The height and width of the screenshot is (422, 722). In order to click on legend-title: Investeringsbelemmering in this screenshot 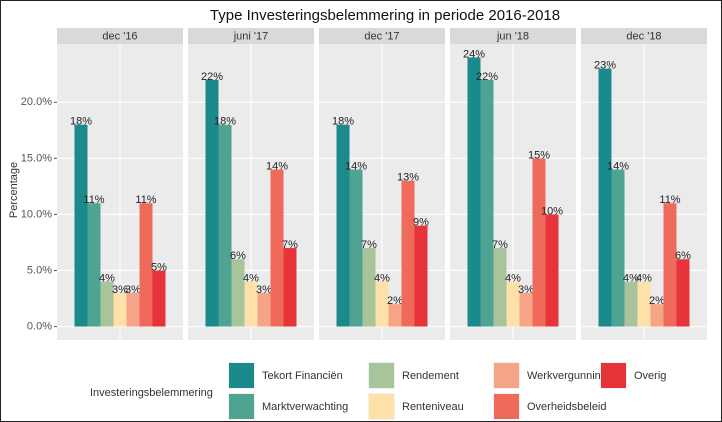, I will do `click(151, 393)`.